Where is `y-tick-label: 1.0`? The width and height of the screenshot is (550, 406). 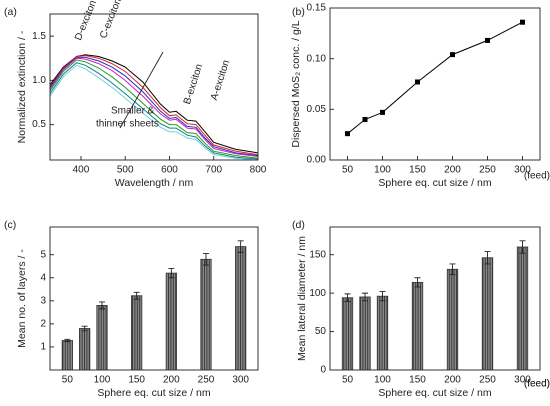 y-tick-label: 1.0 is located at coordinates (39, 80).